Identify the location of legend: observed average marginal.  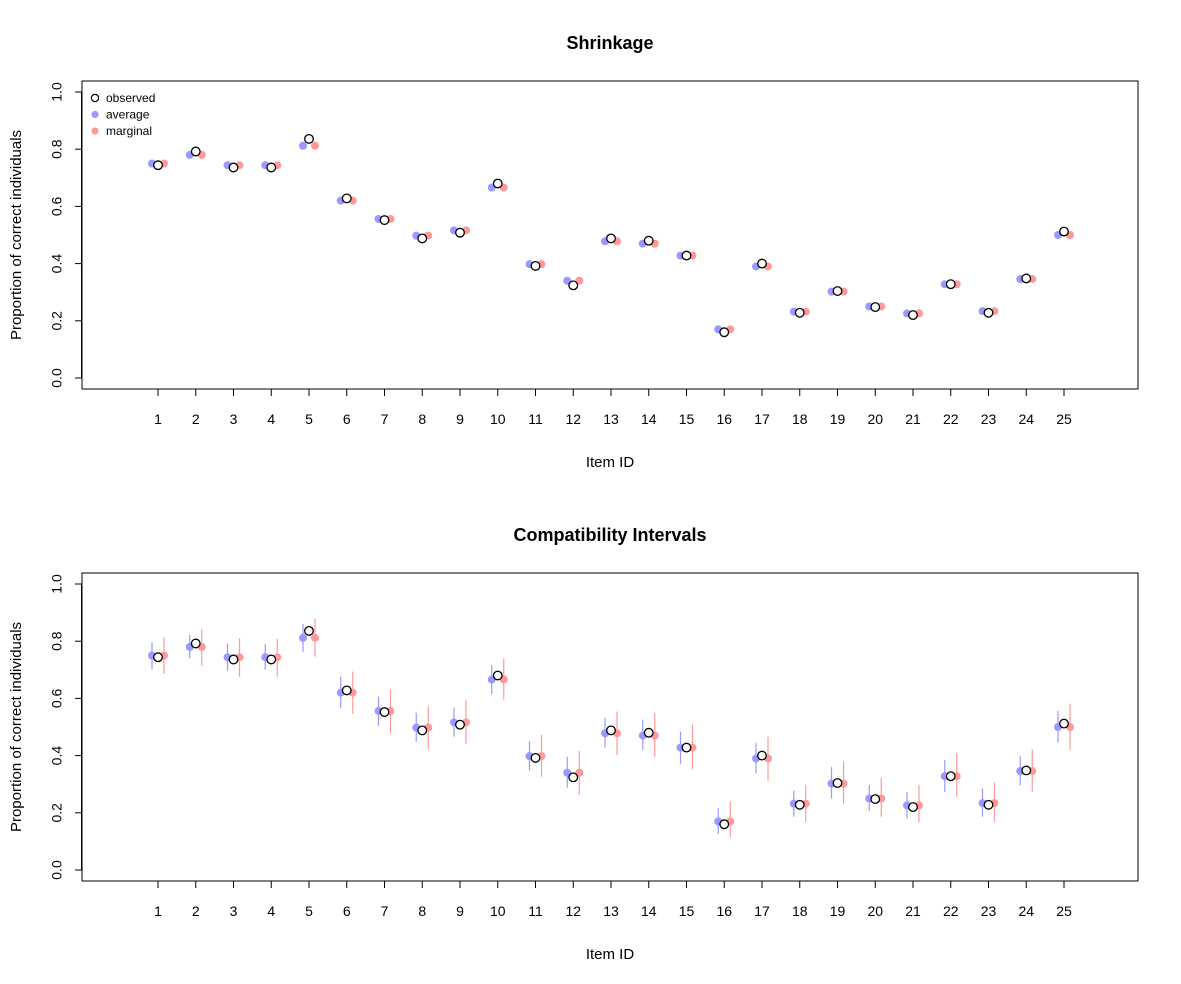
(122, 114).